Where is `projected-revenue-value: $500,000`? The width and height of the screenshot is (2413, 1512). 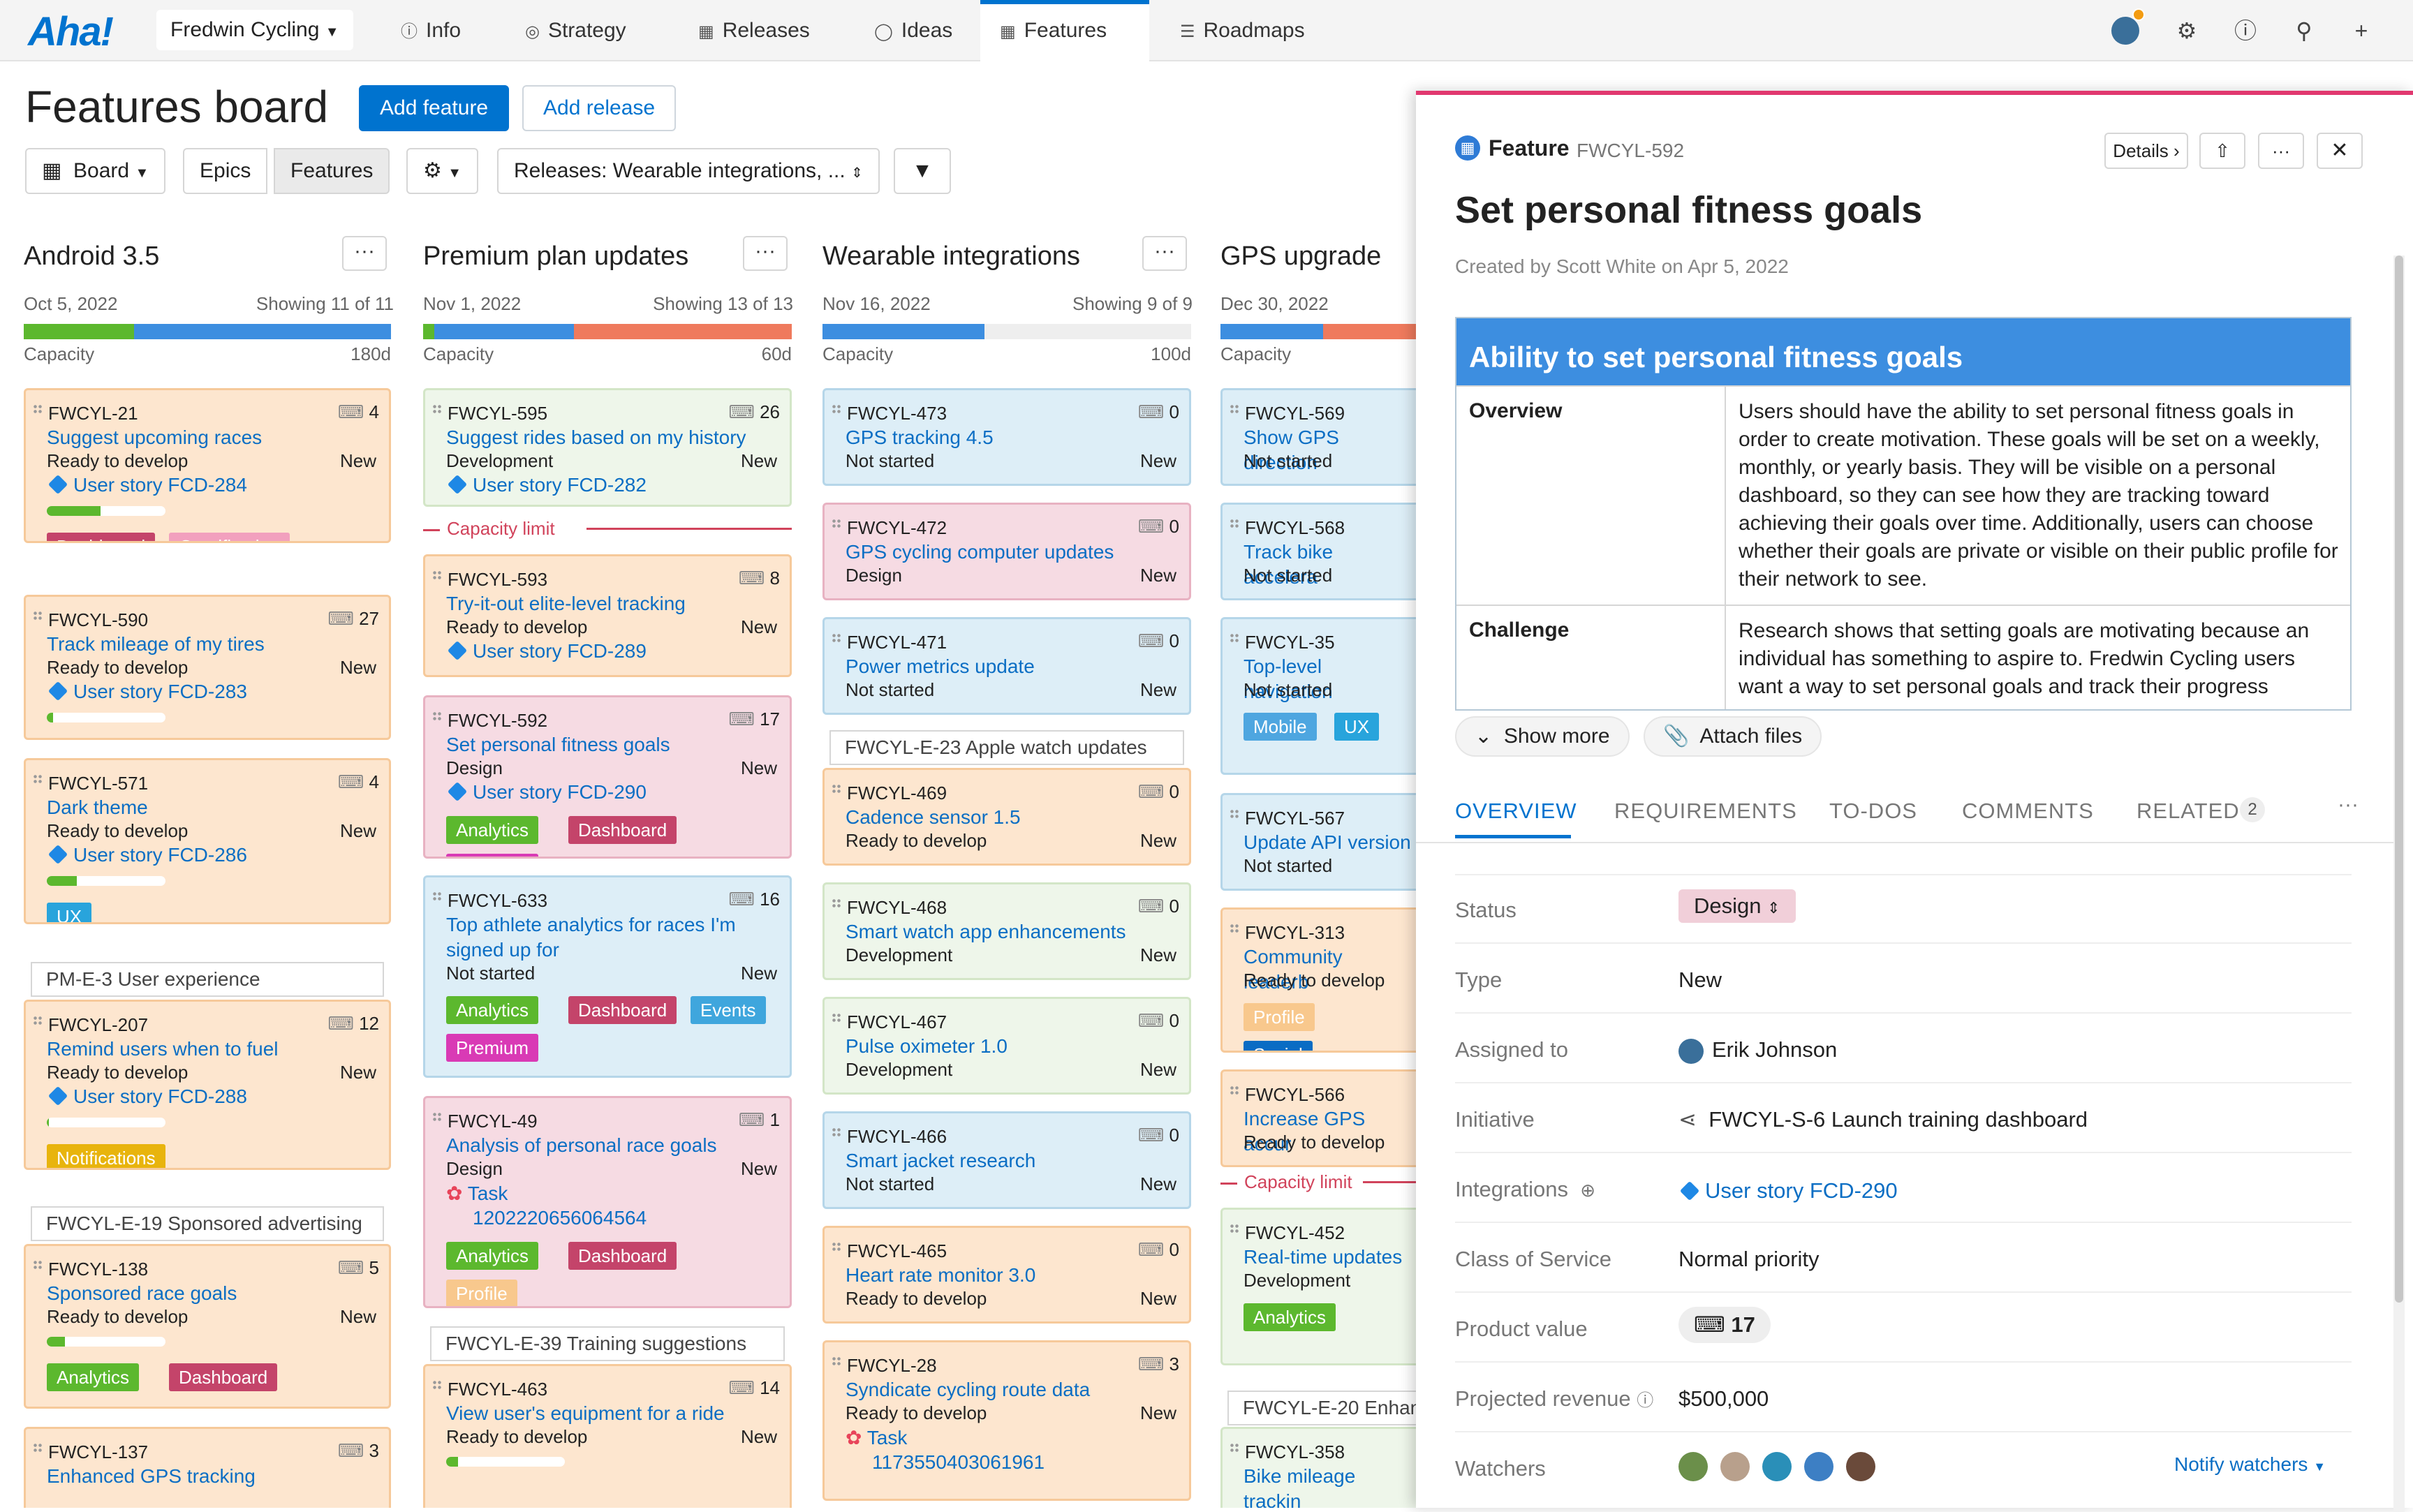
projected-revenue-value: $500,000 is located at coordinates (1723, 1398).